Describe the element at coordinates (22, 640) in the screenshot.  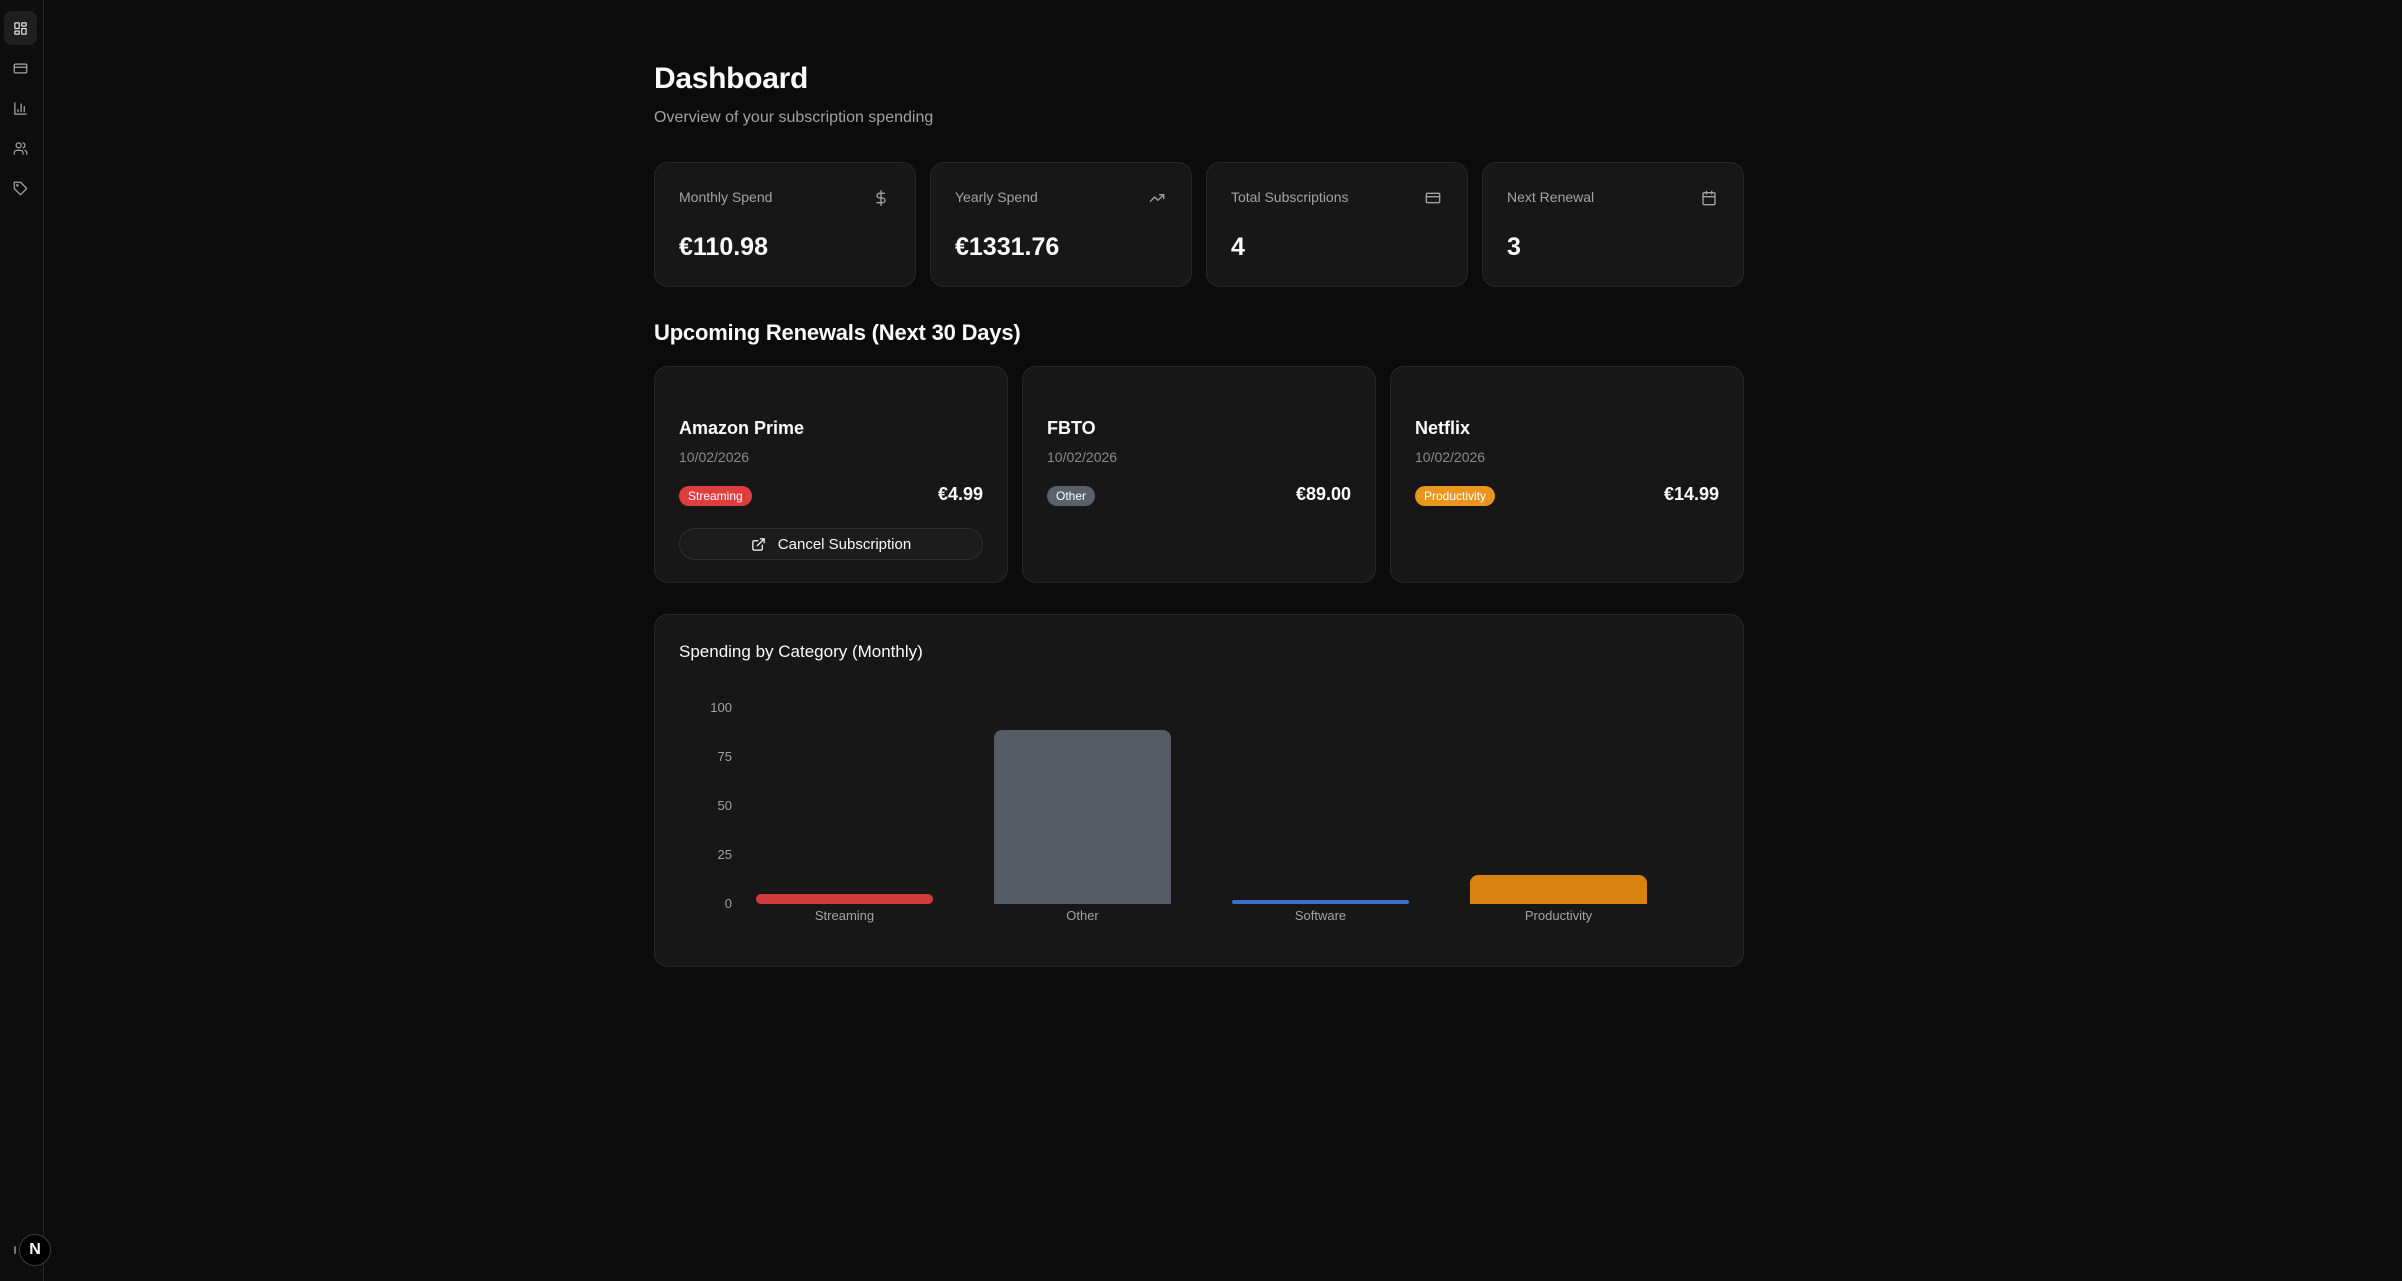
I see `sidebar` at that location.